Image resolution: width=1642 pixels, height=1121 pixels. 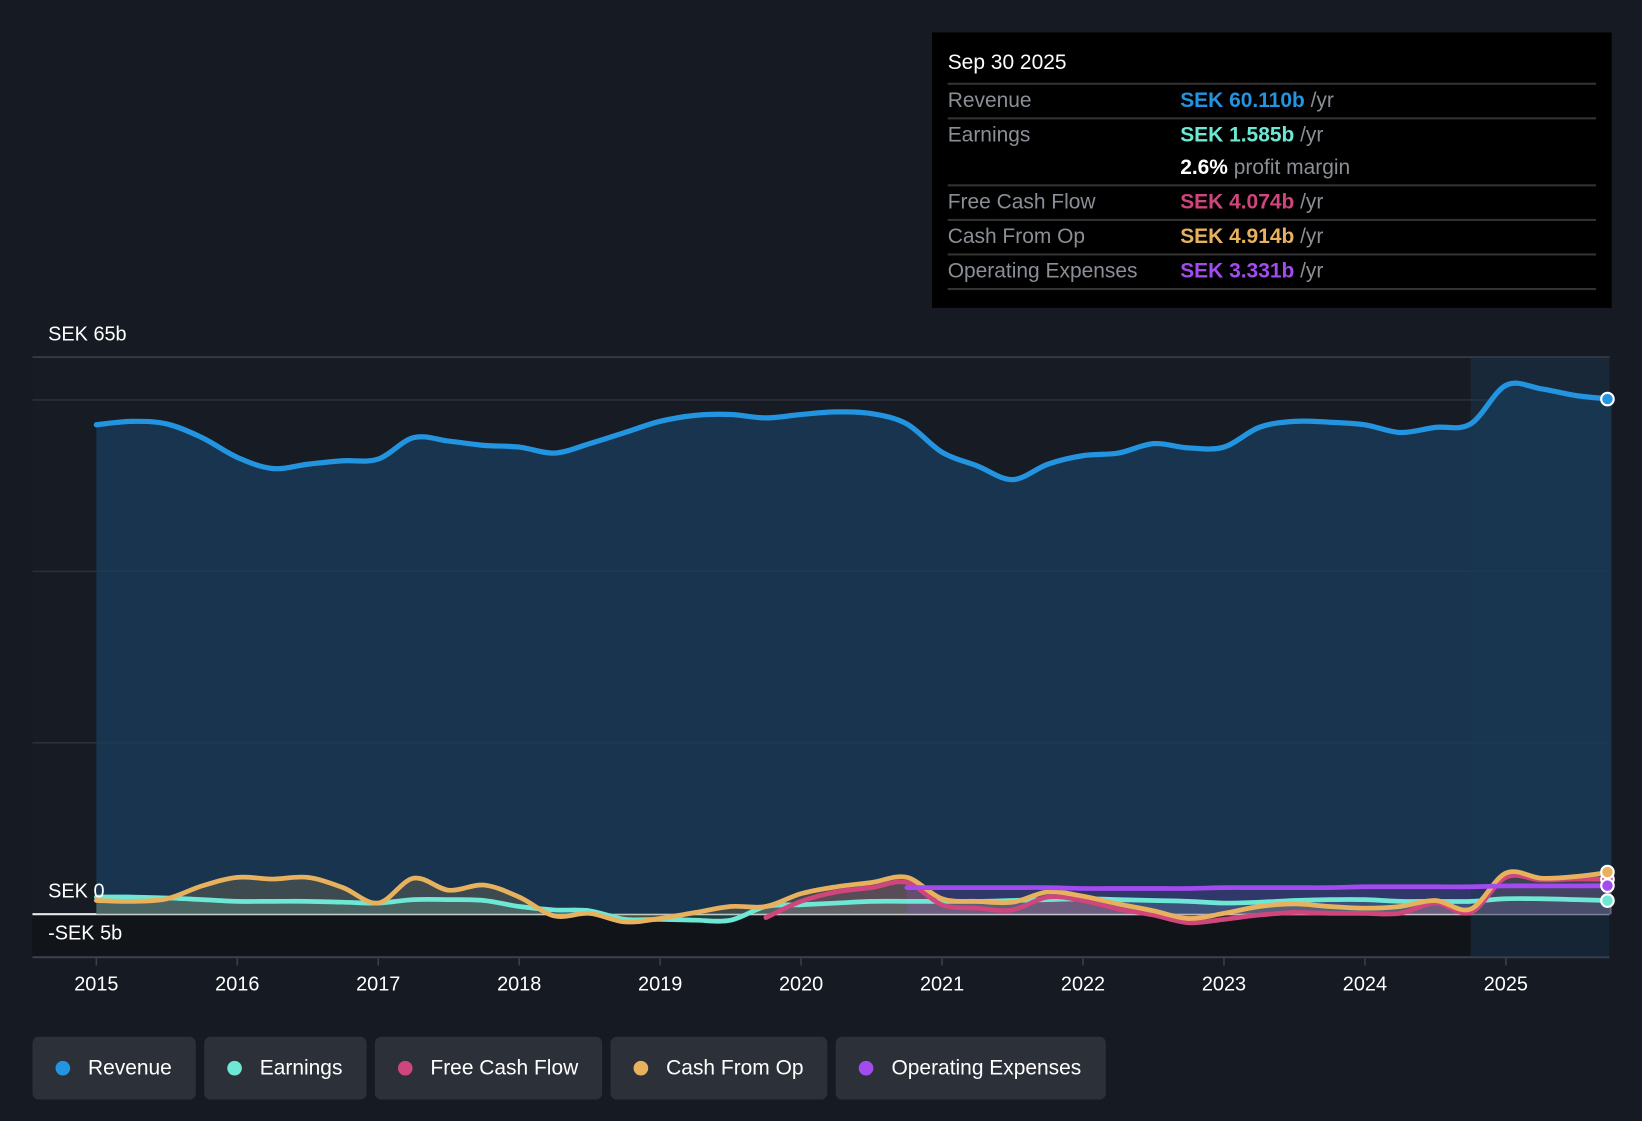 What do you see at coordinates (85, 933) in the screenshot?
I see `y-label-bottom: -SEK 5b` at bounding box center [85, 933].